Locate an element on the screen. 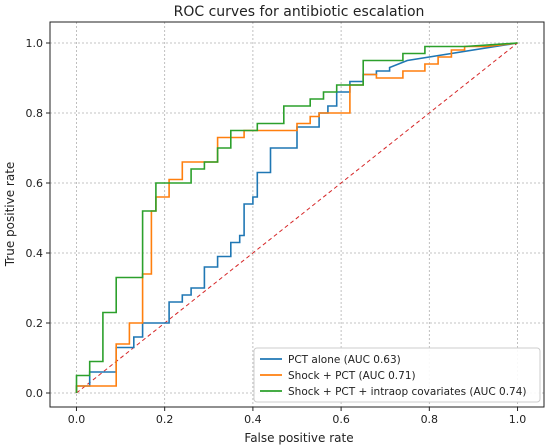  x-axis-label: False positive rate is located at coordinates (298, 438).